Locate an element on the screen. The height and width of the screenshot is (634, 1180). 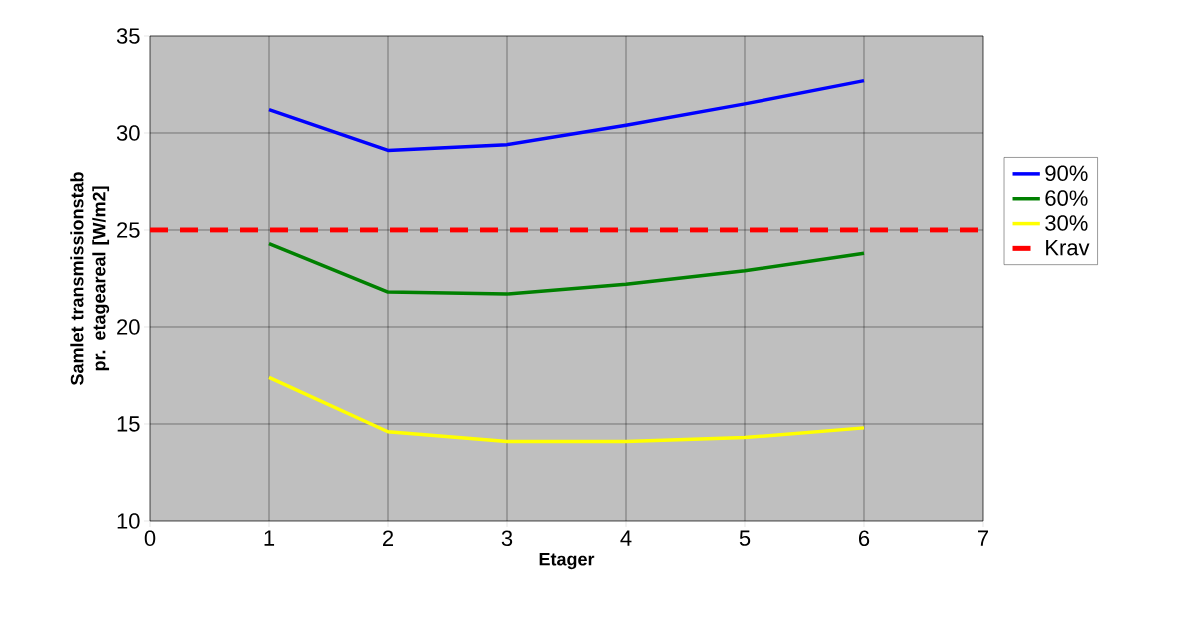
x-tick-label: 1 is located at coordinates (269, 538).